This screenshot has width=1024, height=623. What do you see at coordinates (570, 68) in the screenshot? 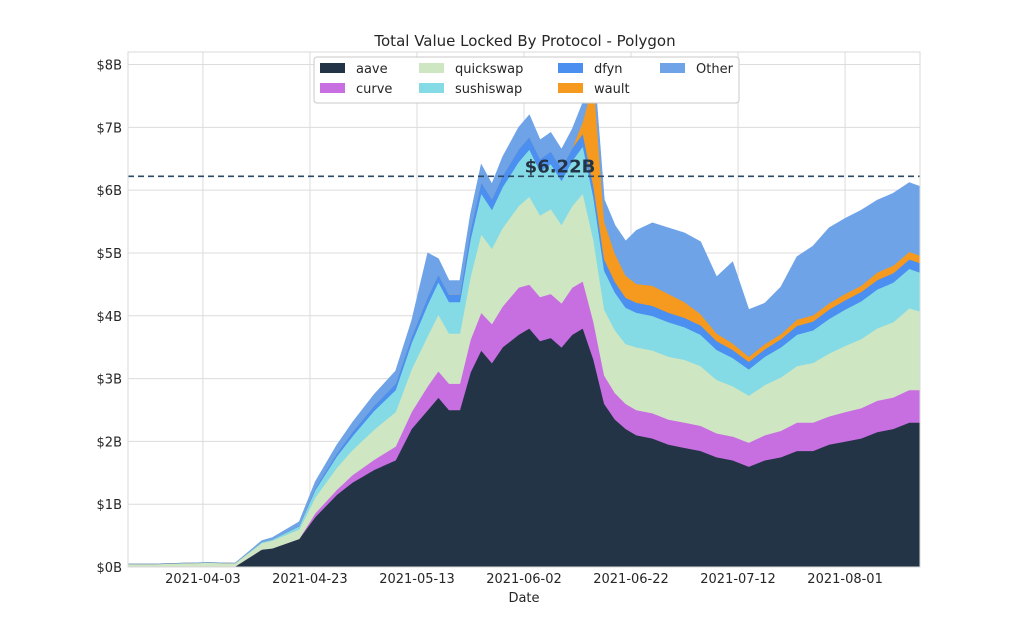
I see `legend-swatch-dfyn` at bounding box center [570, 68].